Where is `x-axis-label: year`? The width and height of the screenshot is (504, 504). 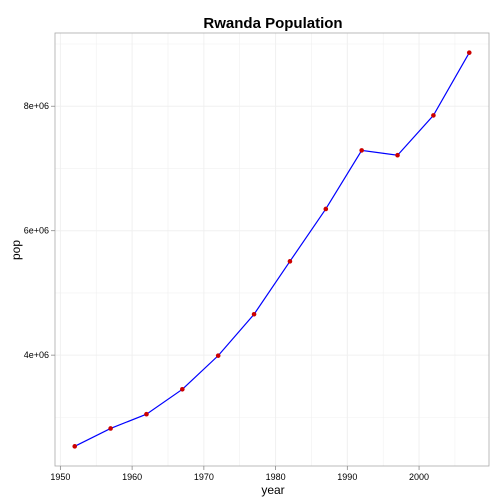
x-axis-label: year is located at coordinates (272, 490).